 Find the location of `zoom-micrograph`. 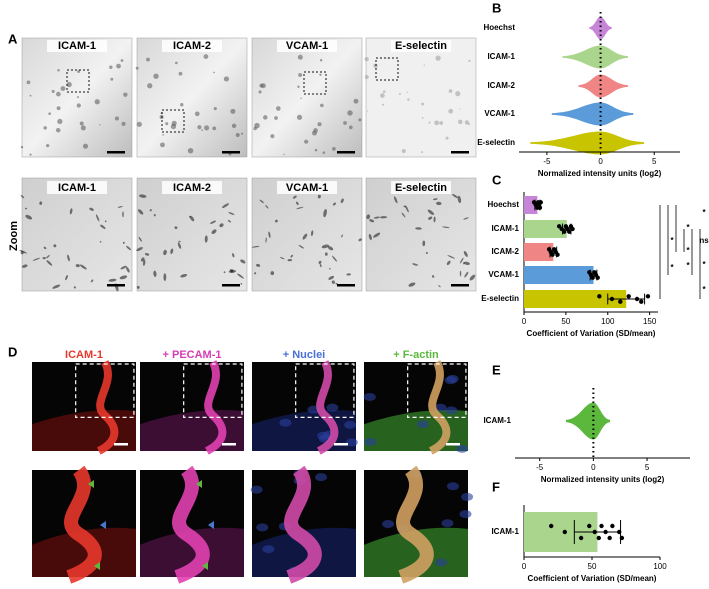

zoom-micrograph is located at coordinates (421, 234).